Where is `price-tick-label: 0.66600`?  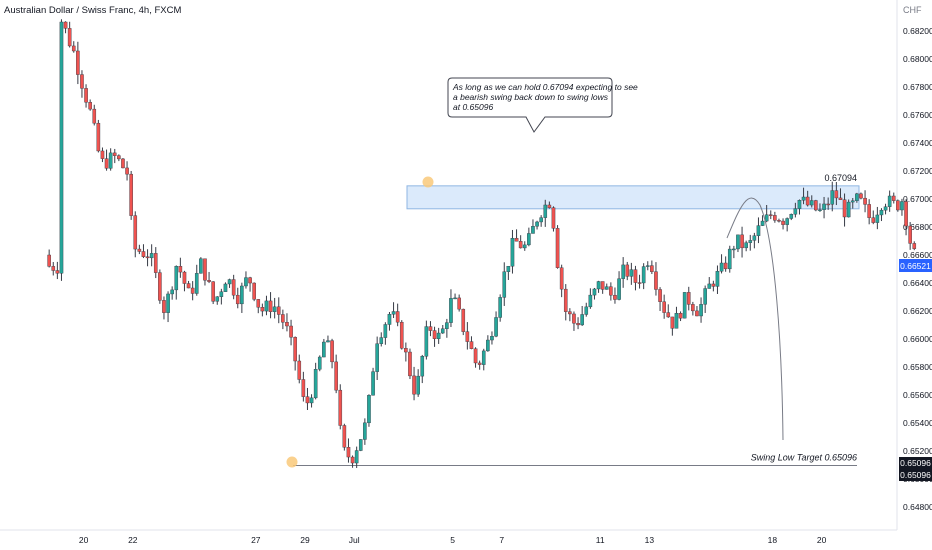 price-tick-label: 0.66600 is located at coordinates (917, 255).